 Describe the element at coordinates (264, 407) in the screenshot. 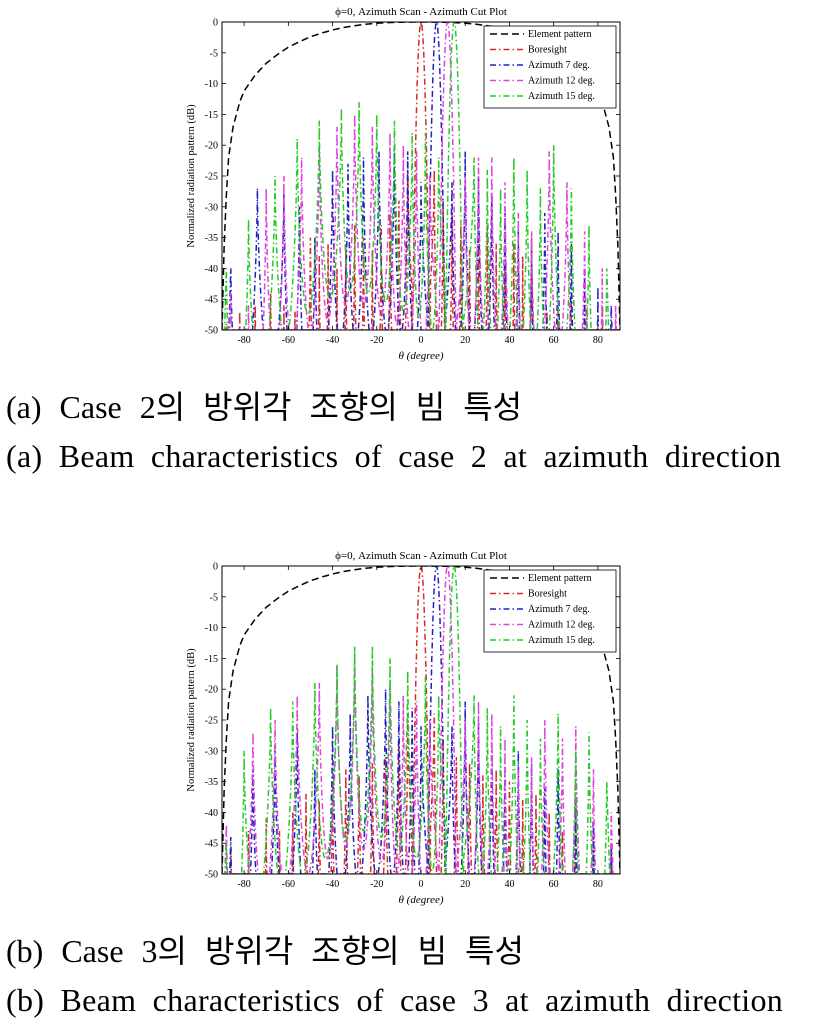

I see `caption-a-korean: (a) Case 2의 방위각 조향의 빔 특성` at that location.